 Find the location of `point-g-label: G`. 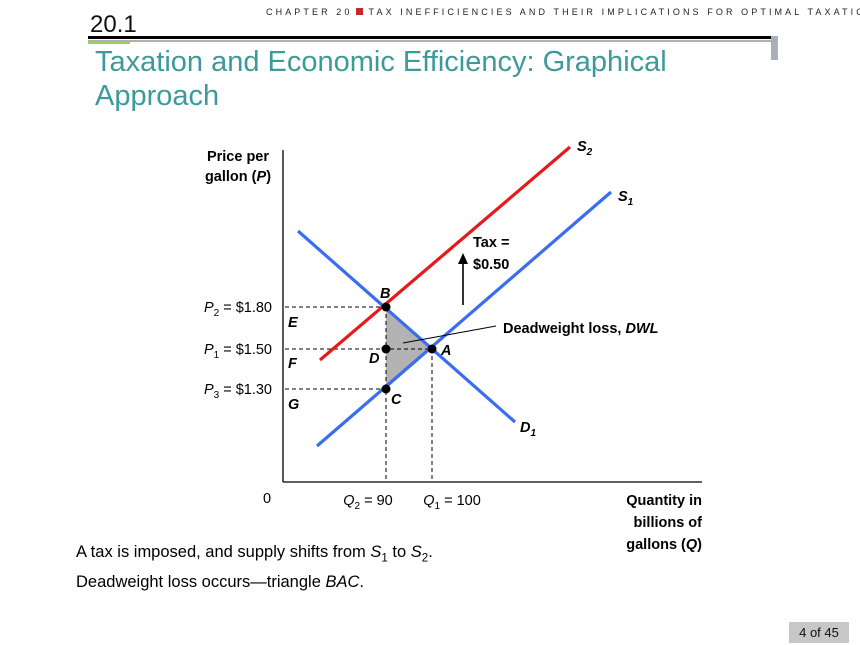

point-g-label: G is located at coordinates (293, 405).